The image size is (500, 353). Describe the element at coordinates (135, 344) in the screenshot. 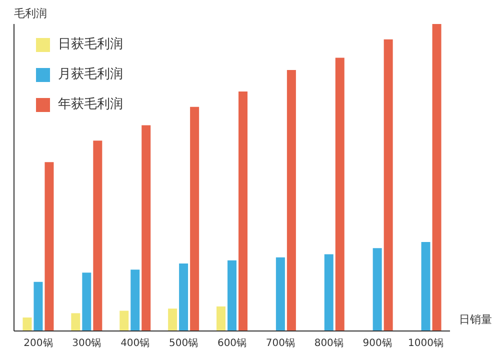

I see `x-tick-label: 400锅` at that location.